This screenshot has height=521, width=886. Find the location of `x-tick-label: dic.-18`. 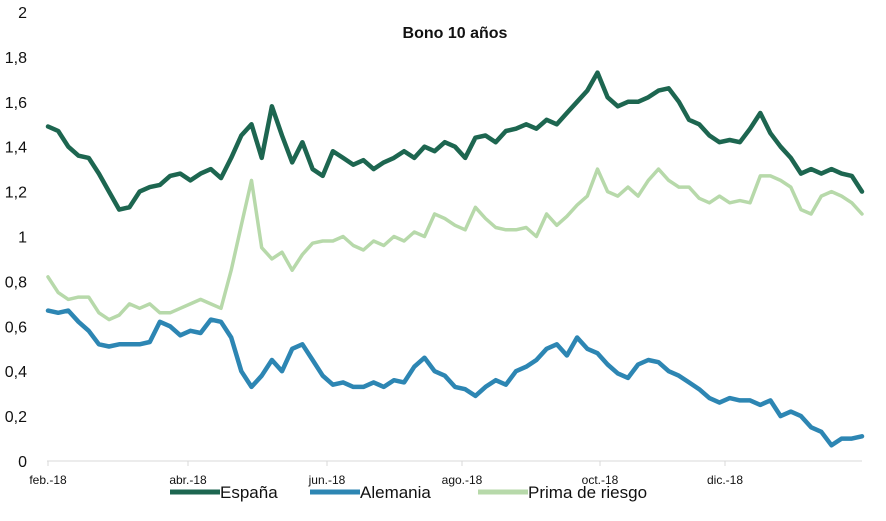

x-tick-label: dic.-18 is located at coordinates (725, 480).